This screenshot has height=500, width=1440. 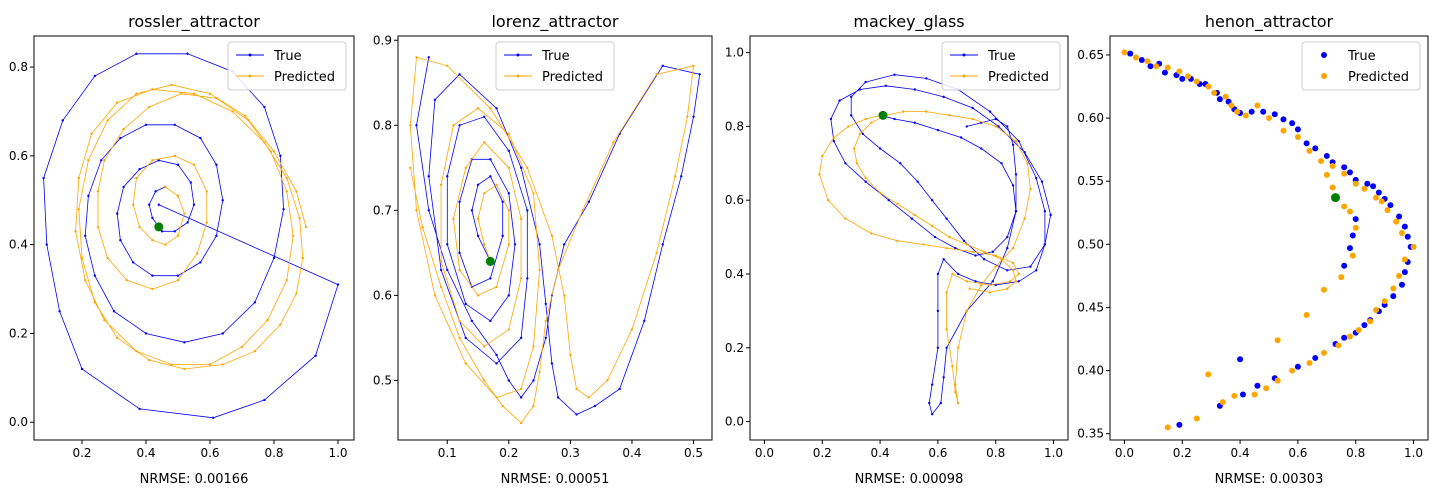 What do you see at coordinates (937, 453) in the screenshot?
I see `x-tick-label: 0.6` at bounding box center [937, 453].